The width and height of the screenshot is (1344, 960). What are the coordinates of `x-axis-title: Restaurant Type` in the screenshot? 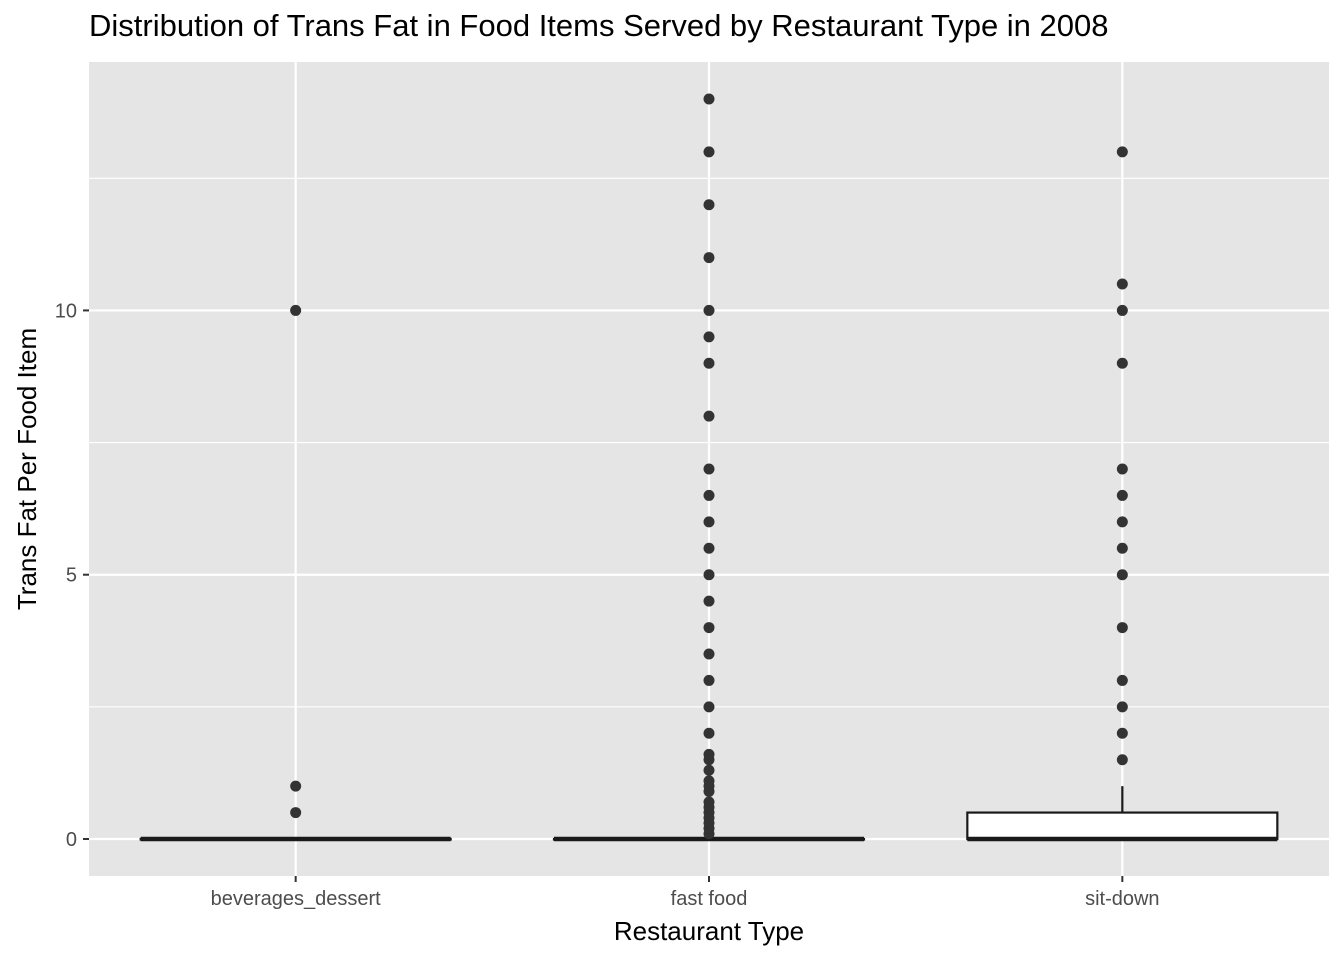 It's located at (709, 931).